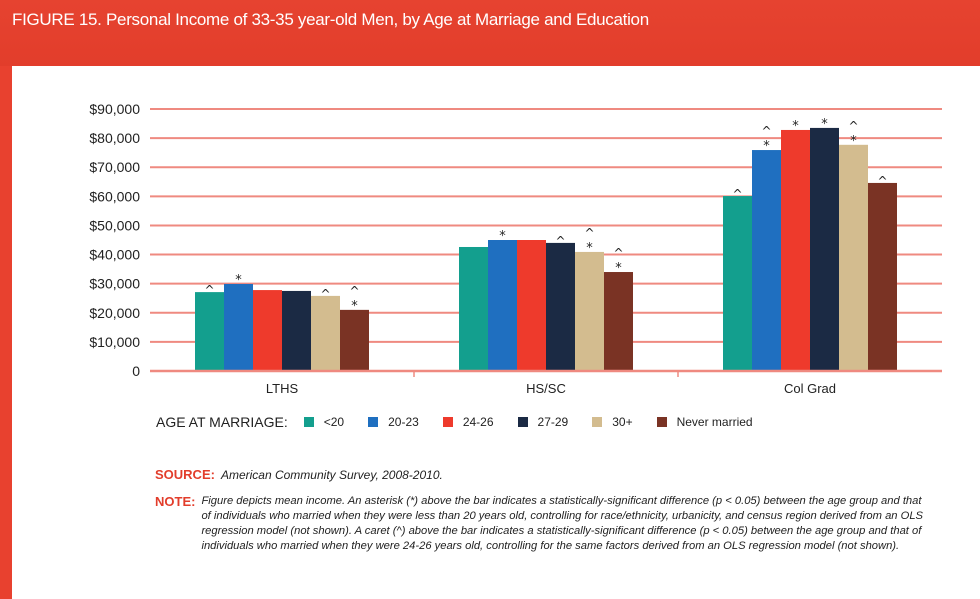 The height and width of the screenshot is (599, 980). What do you see at coordinates (334, 422) in the screenshot?
I see `legend-label: <20` at bounding box center [334, 422].